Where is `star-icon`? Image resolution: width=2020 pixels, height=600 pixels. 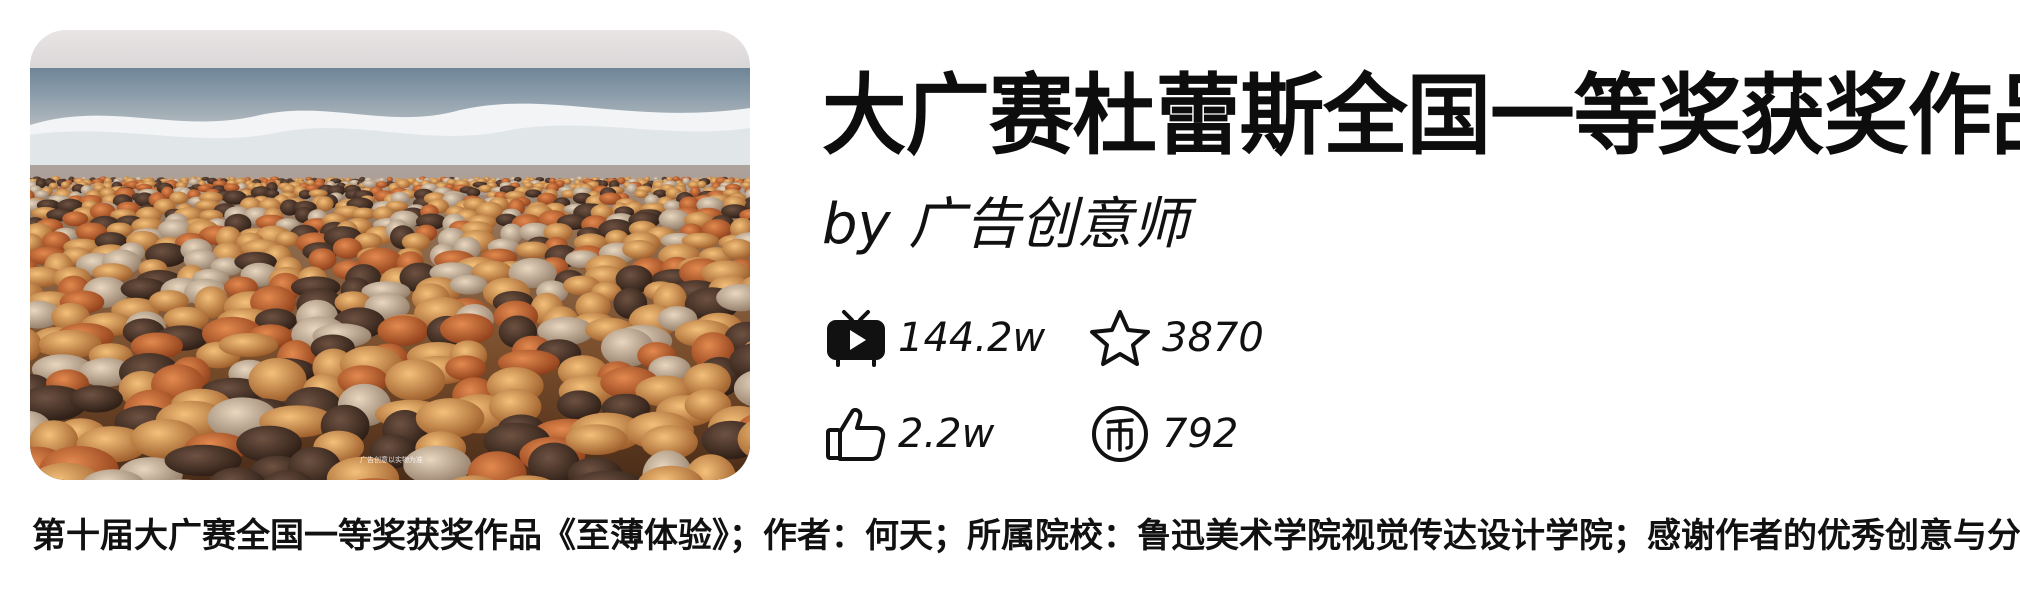
star-icon is located at coordinates (1120, 338).